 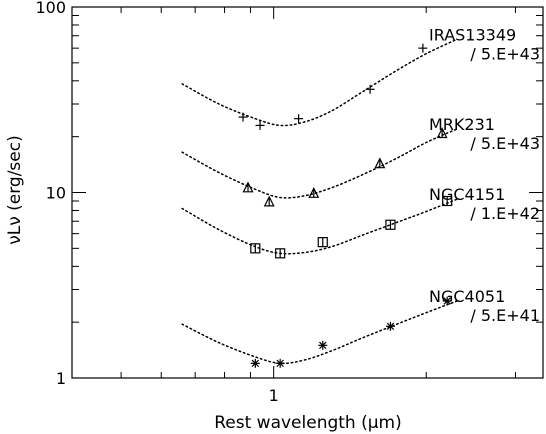 I want to click on x-axis-label: Rest wavelength (μm), so click(x=308, y=423).